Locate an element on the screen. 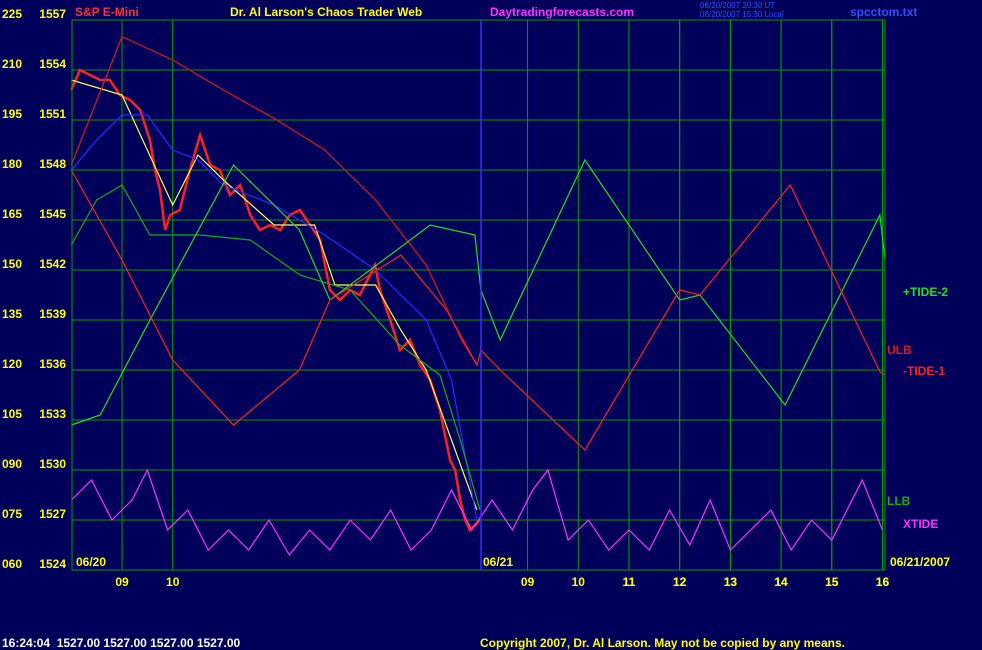  y2-tick-label: 135 is located at coordinates (12, 314).